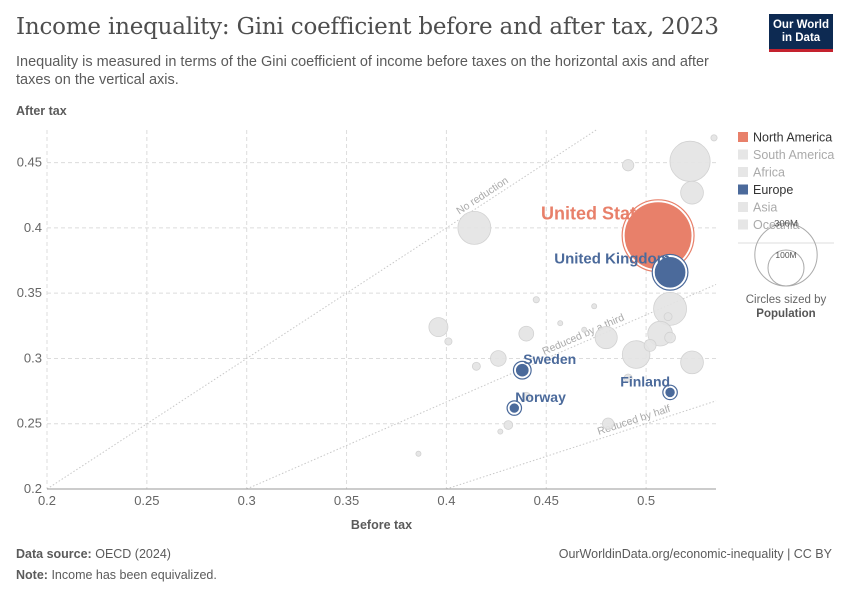 This screenshot has width=850, height=600. I want to click on point-label: Finland, so click(645, 381).